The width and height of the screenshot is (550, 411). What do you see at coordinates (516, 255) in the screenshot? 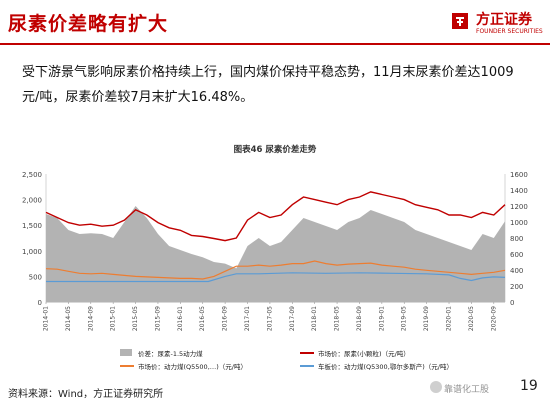
I see `y-right-tick-label: 600` at bounding box center [516, 255].